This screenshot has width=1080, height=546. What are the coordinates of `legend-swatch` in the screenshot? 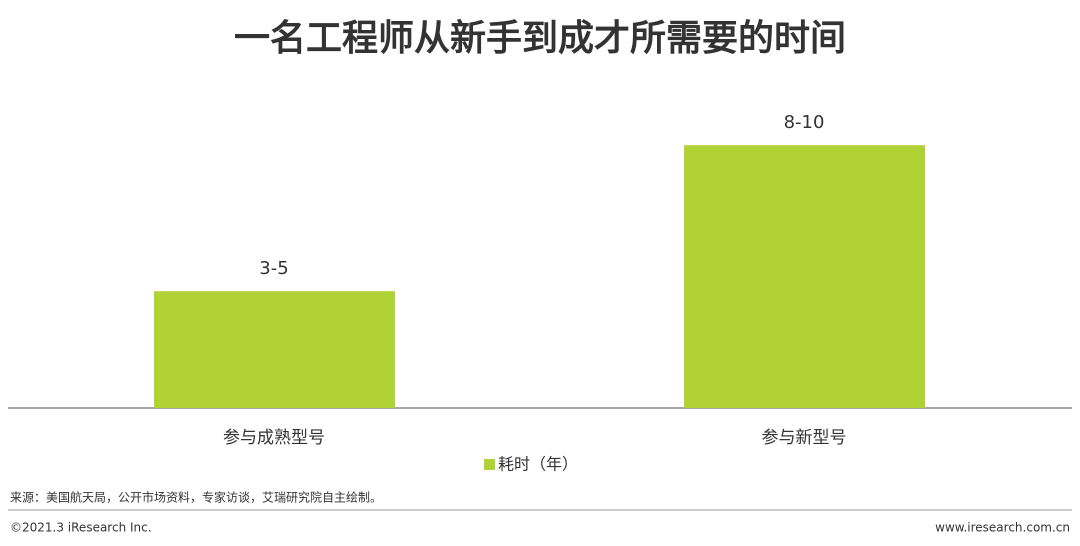 It's located at (489, 464).